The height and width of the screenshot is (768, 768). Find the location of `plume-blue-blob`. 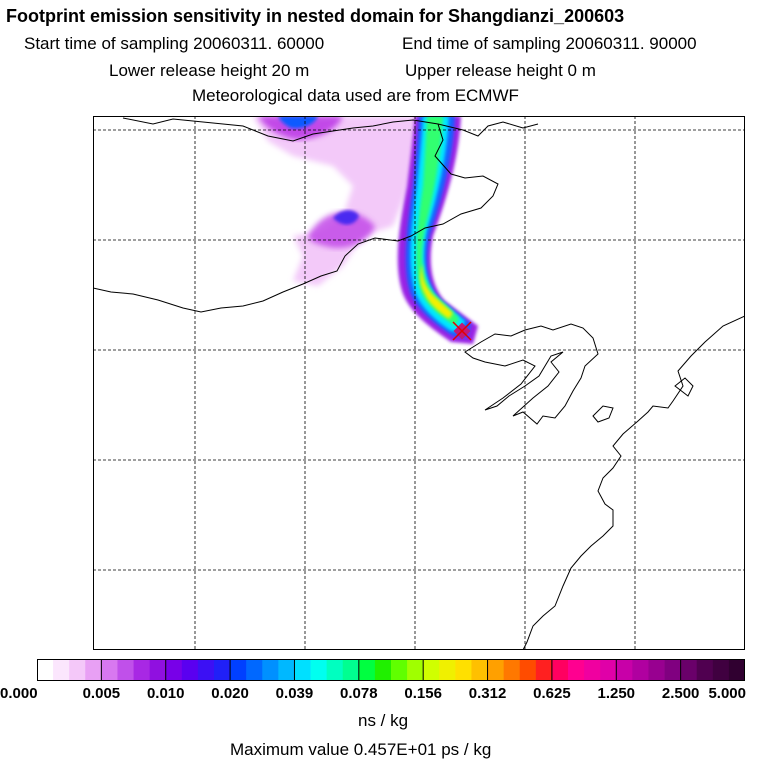

plume-blue-blob is located at coordinates (346, 217).